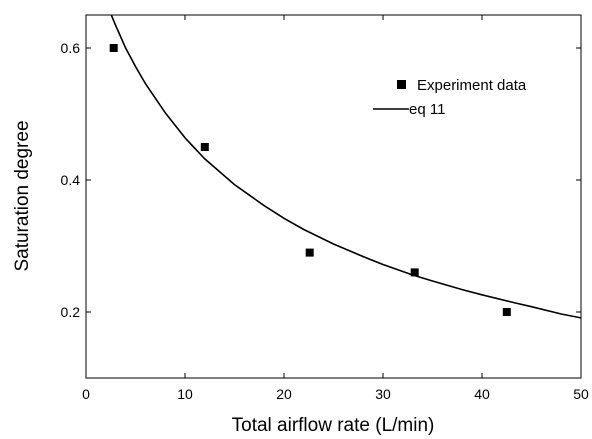  Describe the element at coordinates (22, 195) in the screenshot. I see `y-axis-title: Saturation degree` at that location.